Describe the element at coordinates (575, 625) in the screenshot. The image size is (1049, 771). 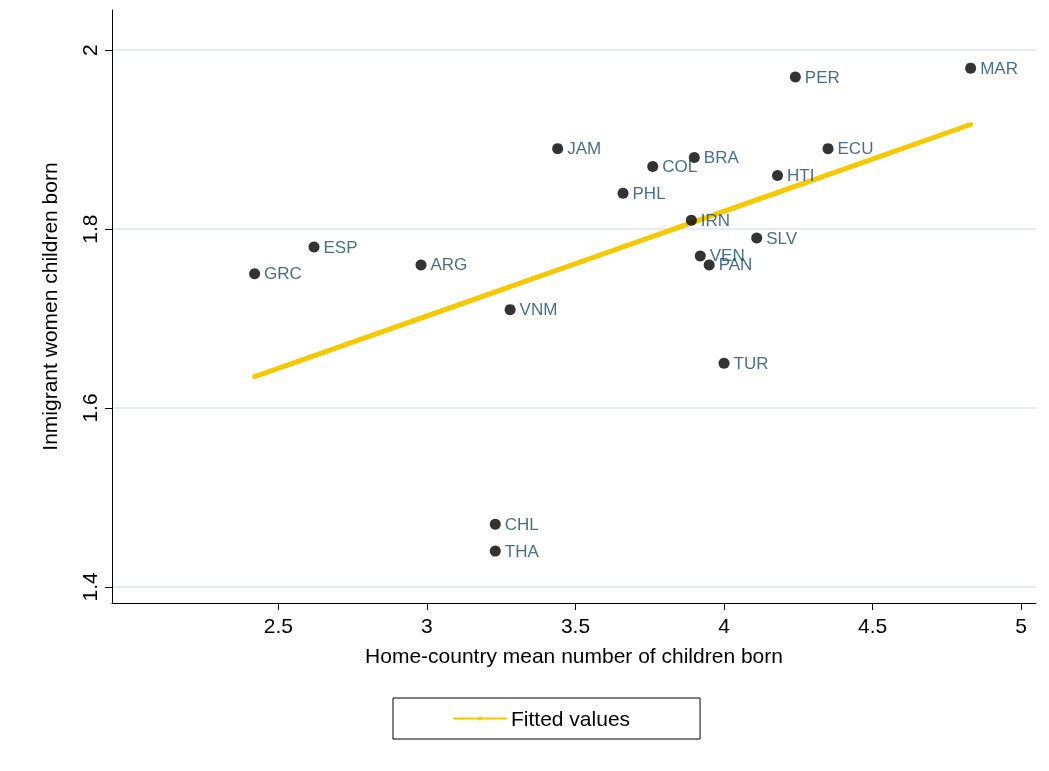
I see `x-tick-label: 3.5` at that location.